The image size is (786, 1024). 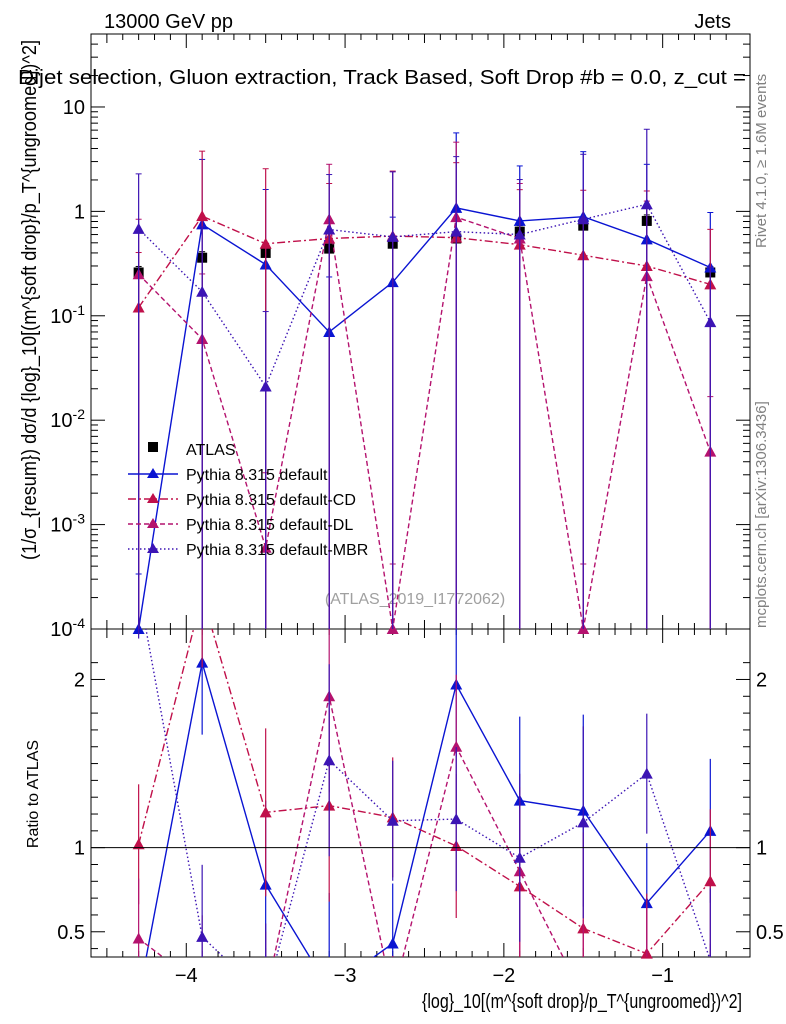 I want to click on legend-marker-mbr, so click(x=153, y=548).